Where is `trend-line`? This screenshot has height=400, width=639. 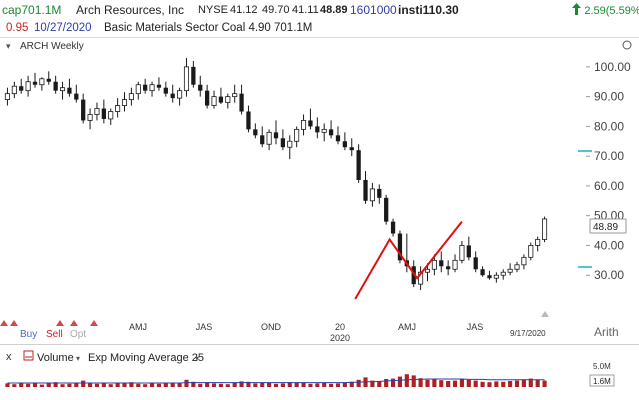 trend-line is located at coordinates (408, 260).